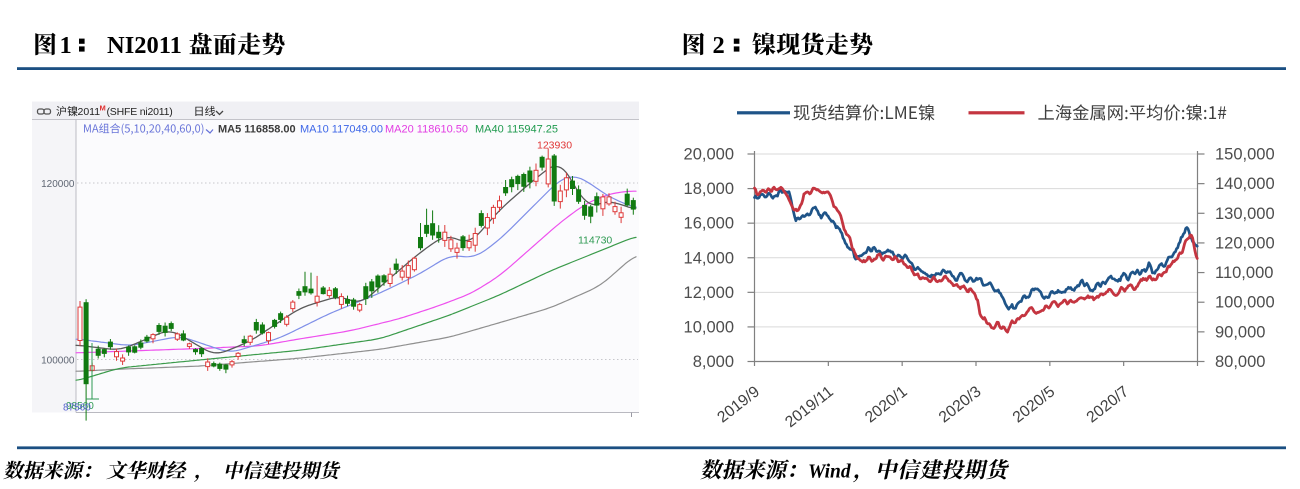  Describe the element at coordinates (341, 130) in the screenshot. I see `svg-text: MA10 117049.00` at that location.